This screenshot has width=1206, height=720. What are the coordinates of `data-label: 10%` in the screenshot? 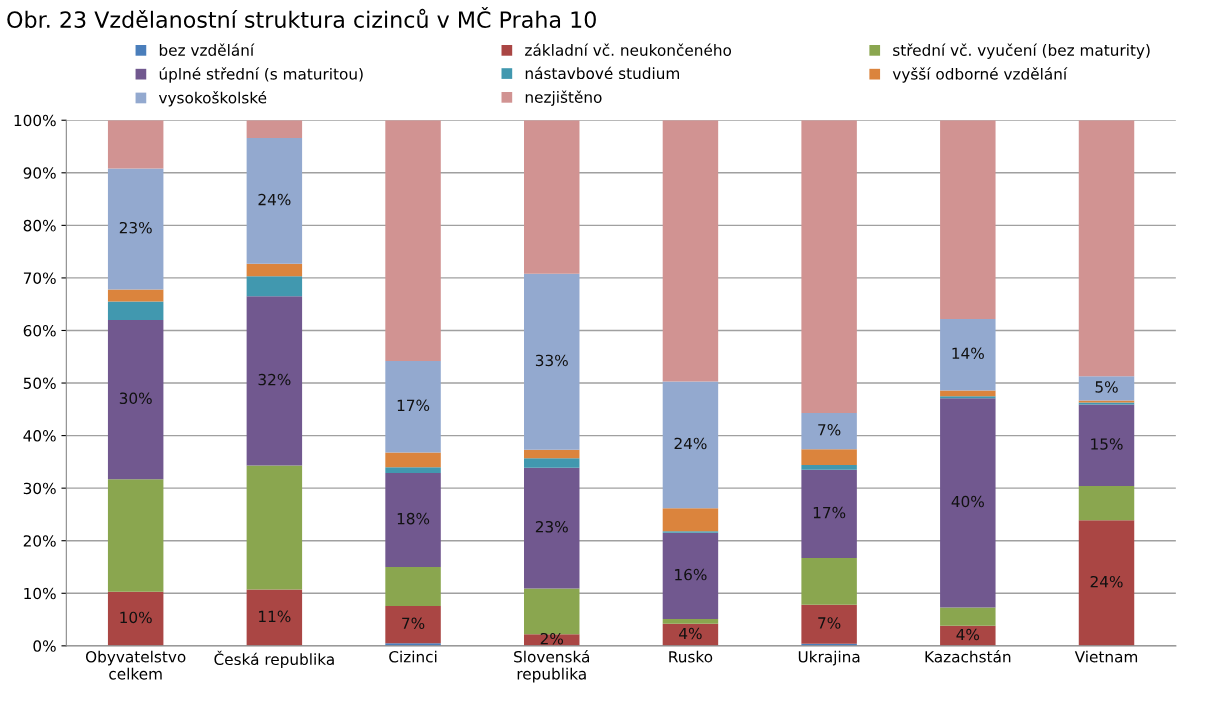 It's located at (136, 617).